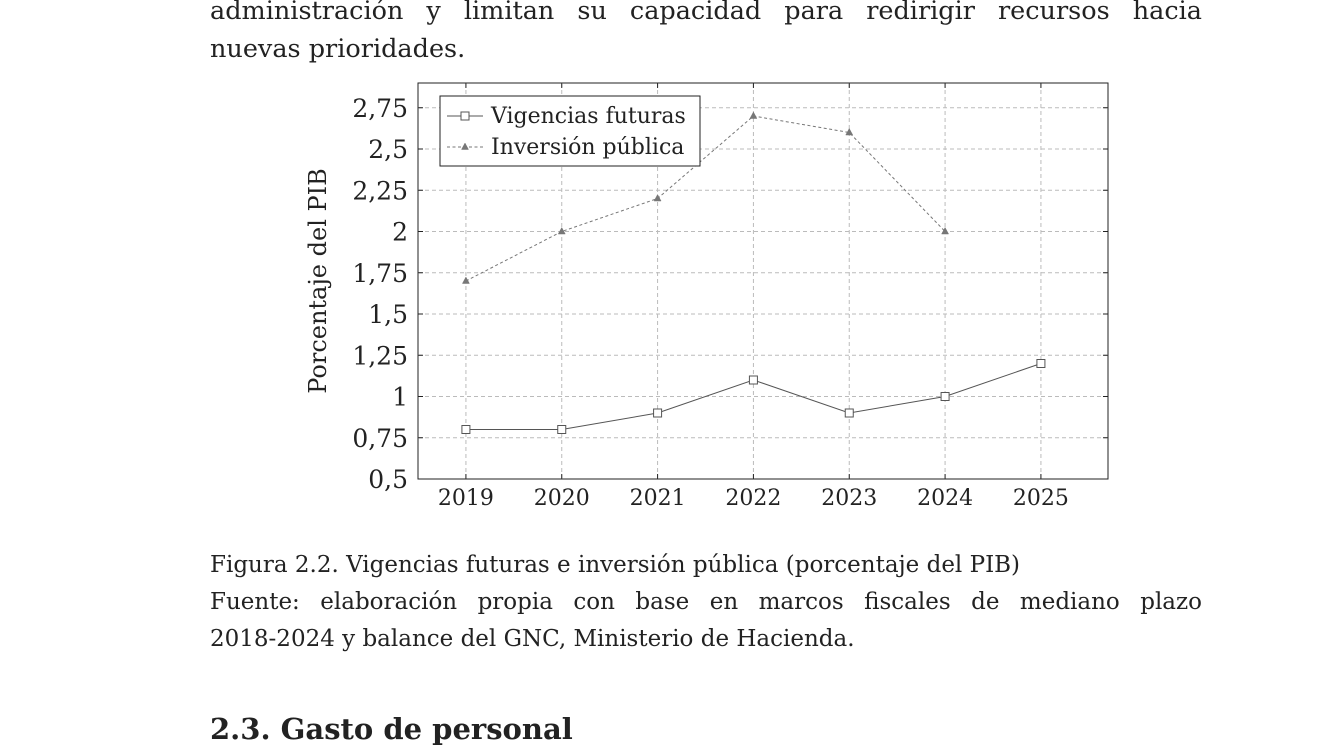 Image resolution: width=1330 pixels, height=746 pixels. I want to click on legend-box, so click(570, 131).